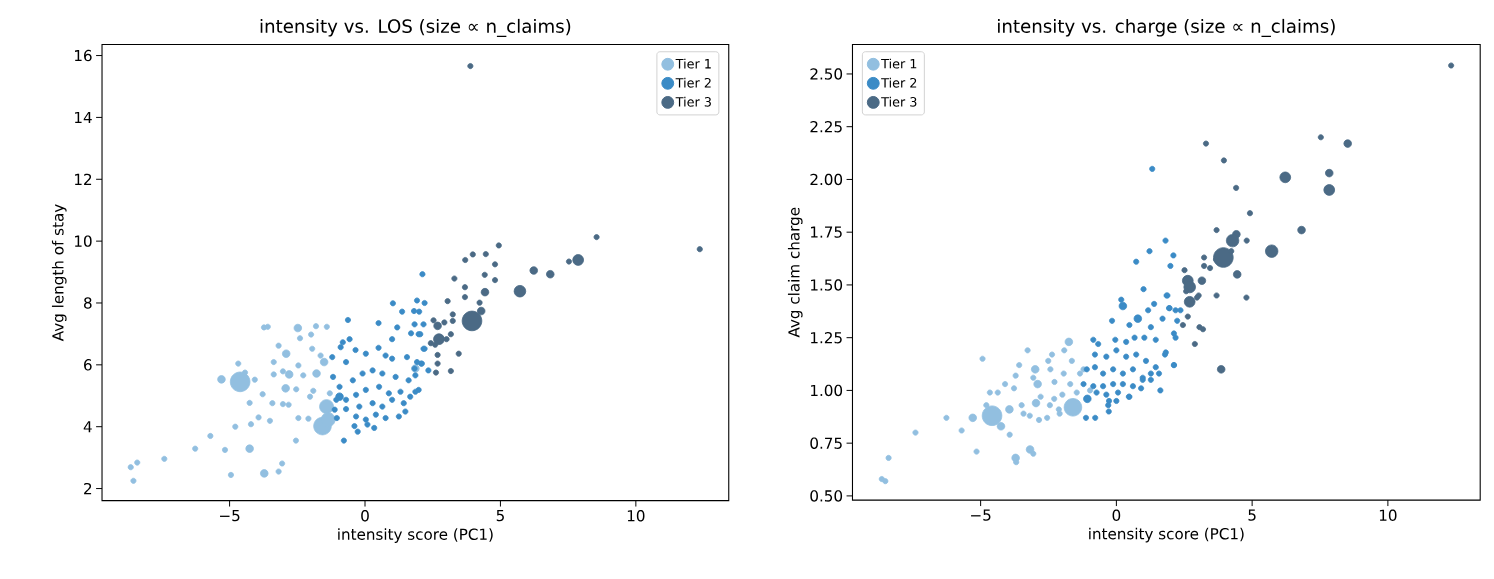 This screenshot has width=1494, height=579. Describe the element at coordinates (795, 272) in the screenshot. I see `y-axis-title: Avg claim charge` at that location.